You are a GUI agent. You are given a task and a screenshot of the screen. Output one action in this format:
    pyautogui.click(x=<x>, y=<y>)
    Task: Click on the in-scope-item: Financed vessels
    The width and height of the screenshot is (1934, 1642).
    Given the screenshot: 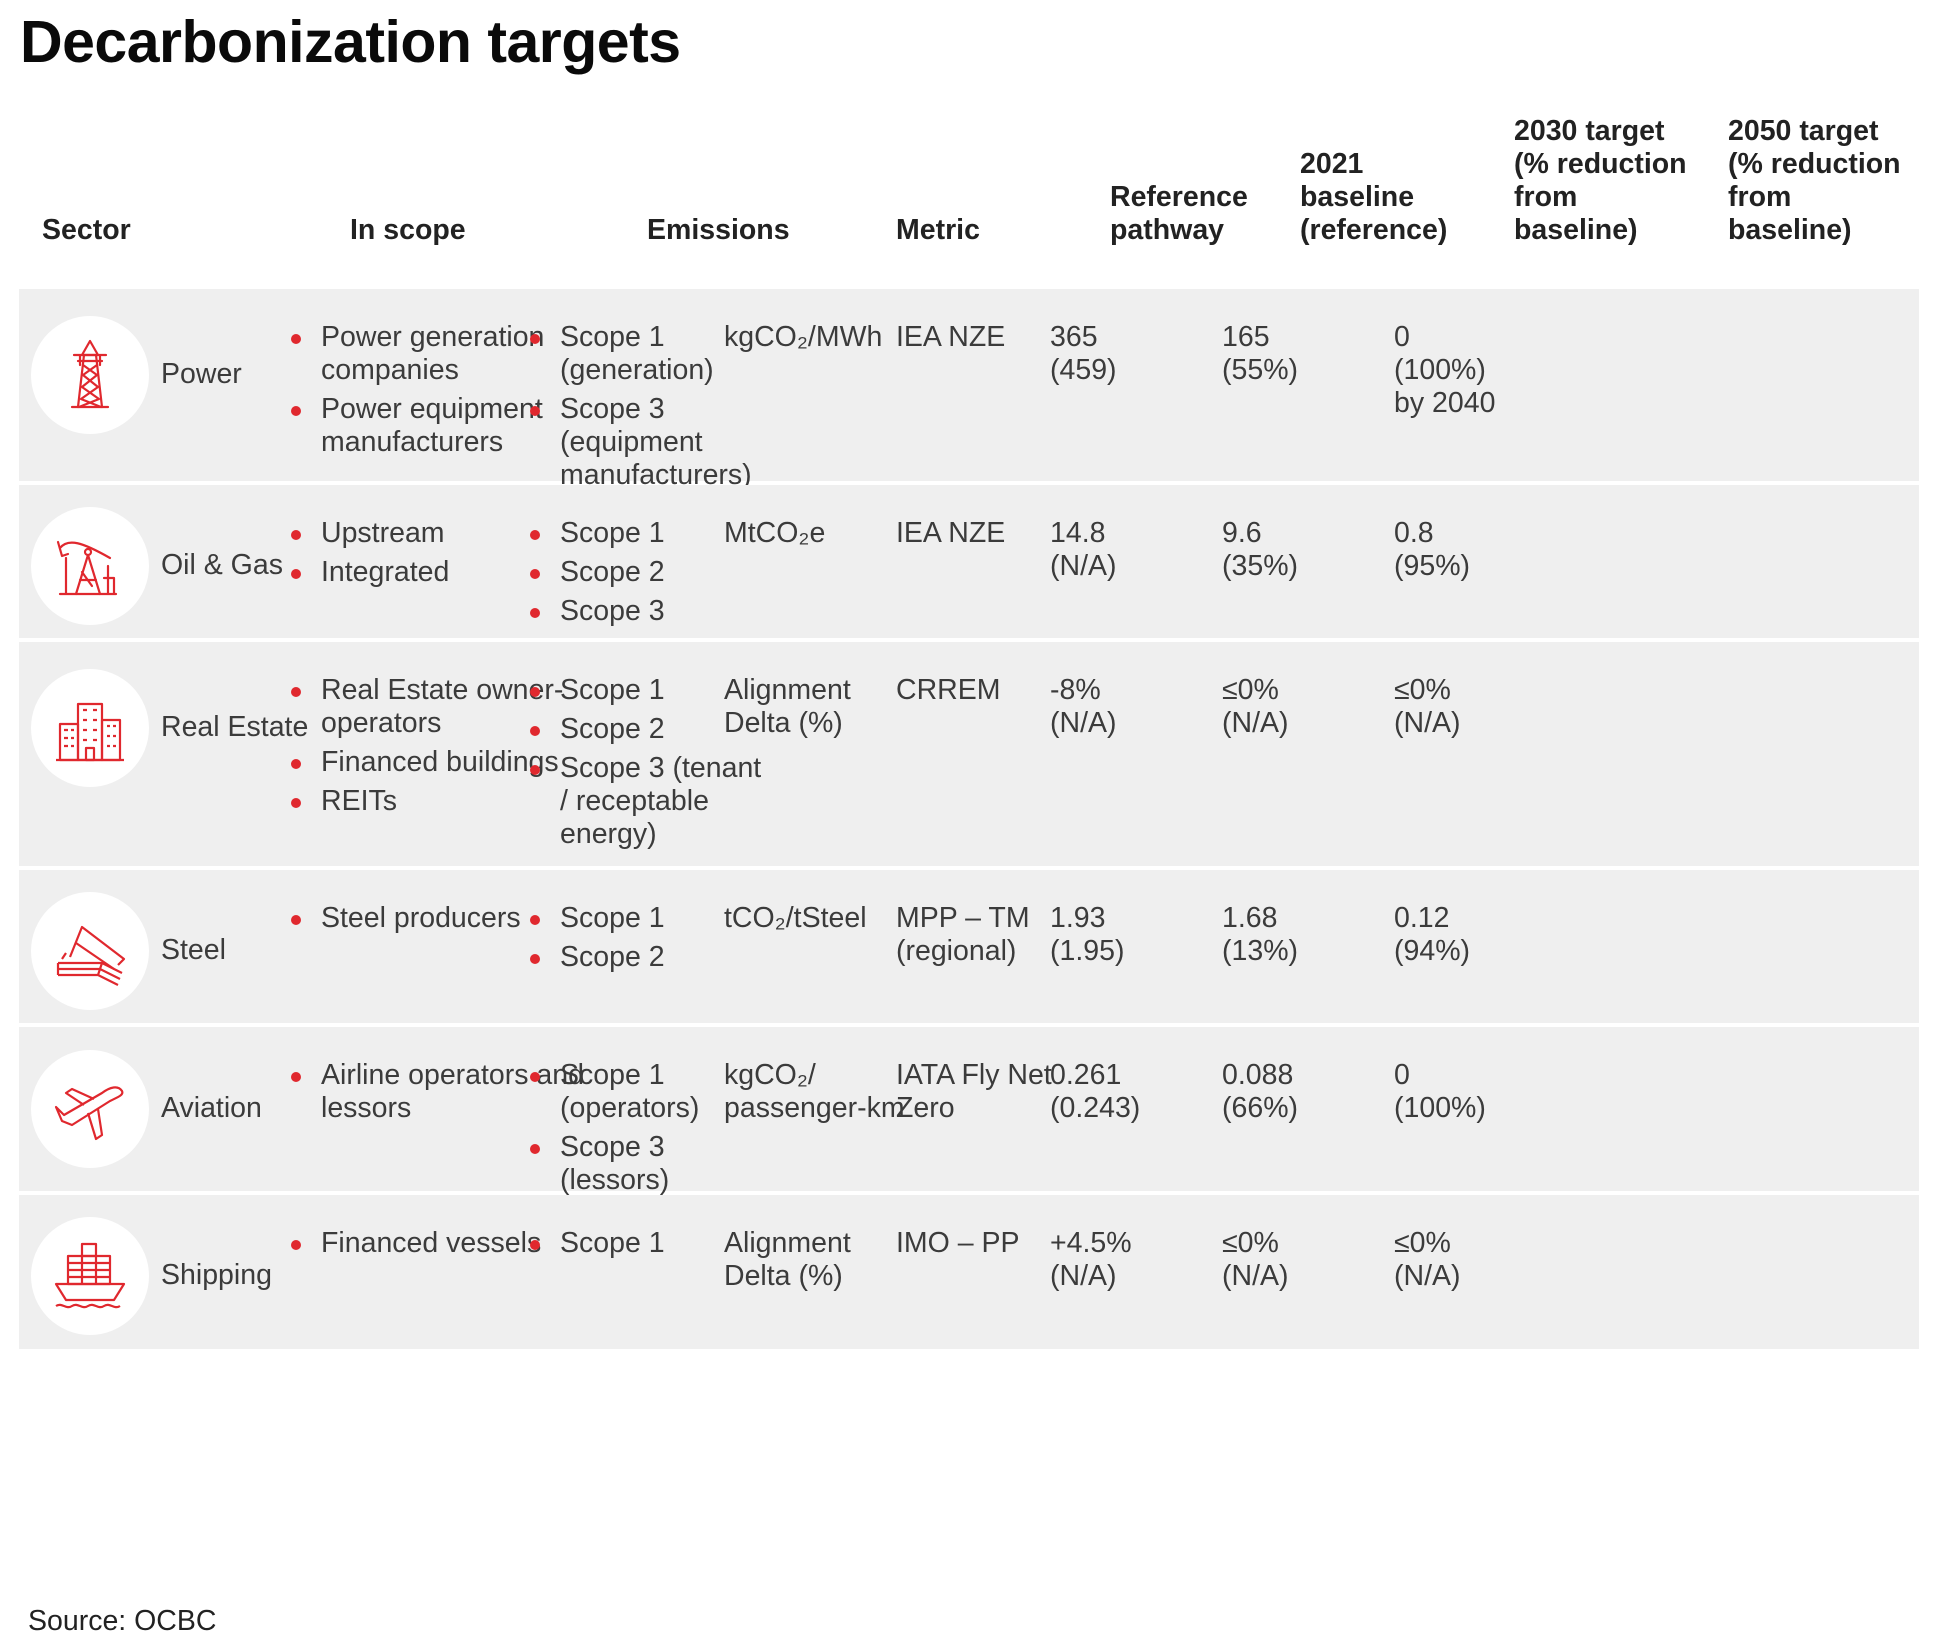 What is the action you would take?
    pyautogui.click(x=435, y=1243)
    